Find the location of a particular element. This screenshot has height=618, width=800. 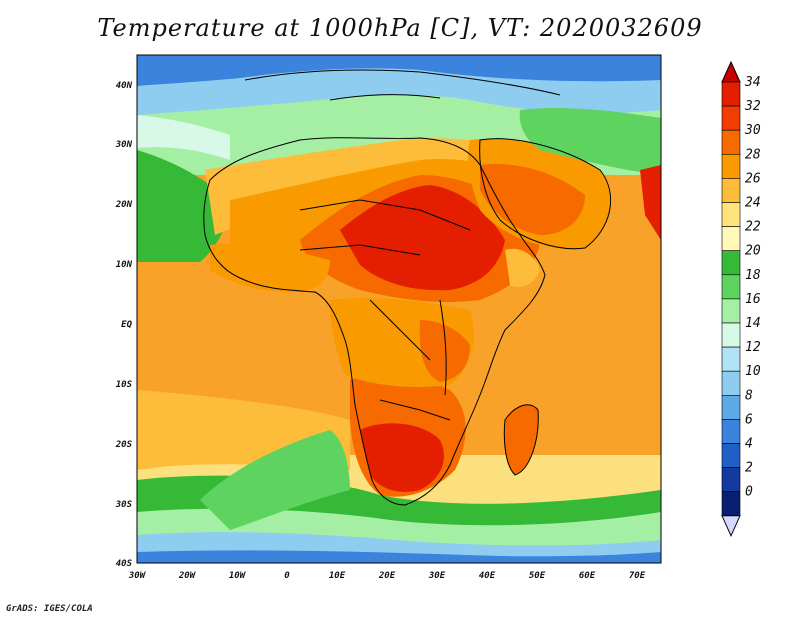

lat-tick: 20N is located at coordinates (124, 205).